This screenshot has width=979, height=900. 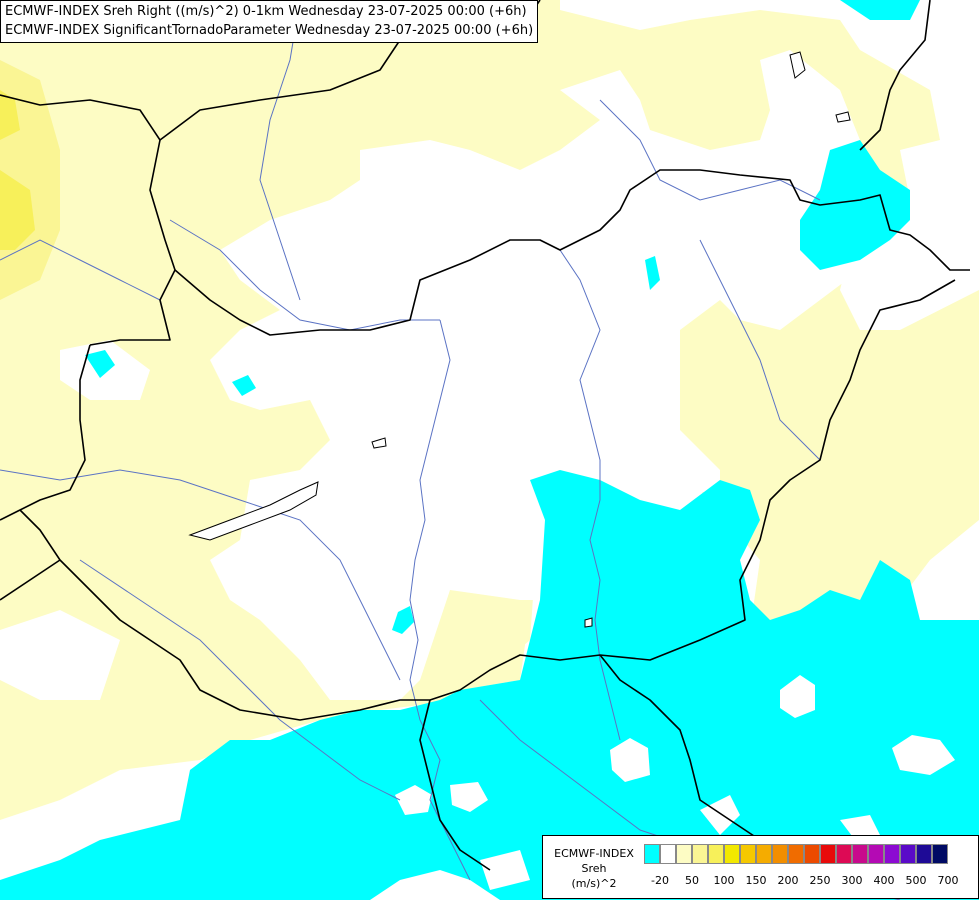 I want to click on legend-tick-label: 250, so click(x=820, y=880).